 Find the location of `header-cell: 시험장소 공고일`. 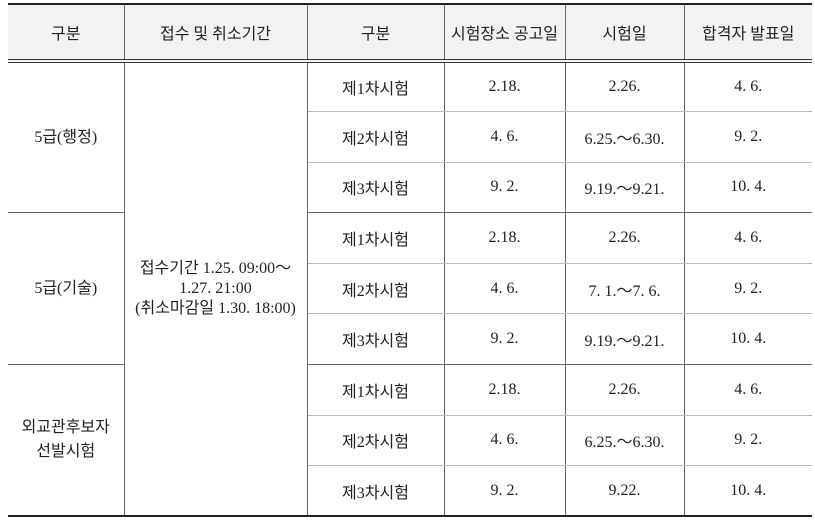

header-cell: 시험장소 공고일 is located at coordinates (504, 33).